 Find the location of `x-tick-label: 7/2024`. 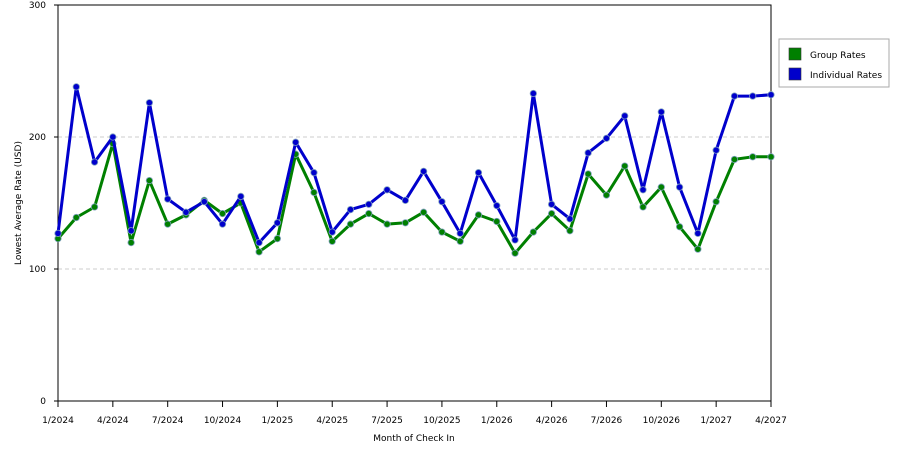

x-tick-label: 7/2024 is located at coordinates (168, 421).